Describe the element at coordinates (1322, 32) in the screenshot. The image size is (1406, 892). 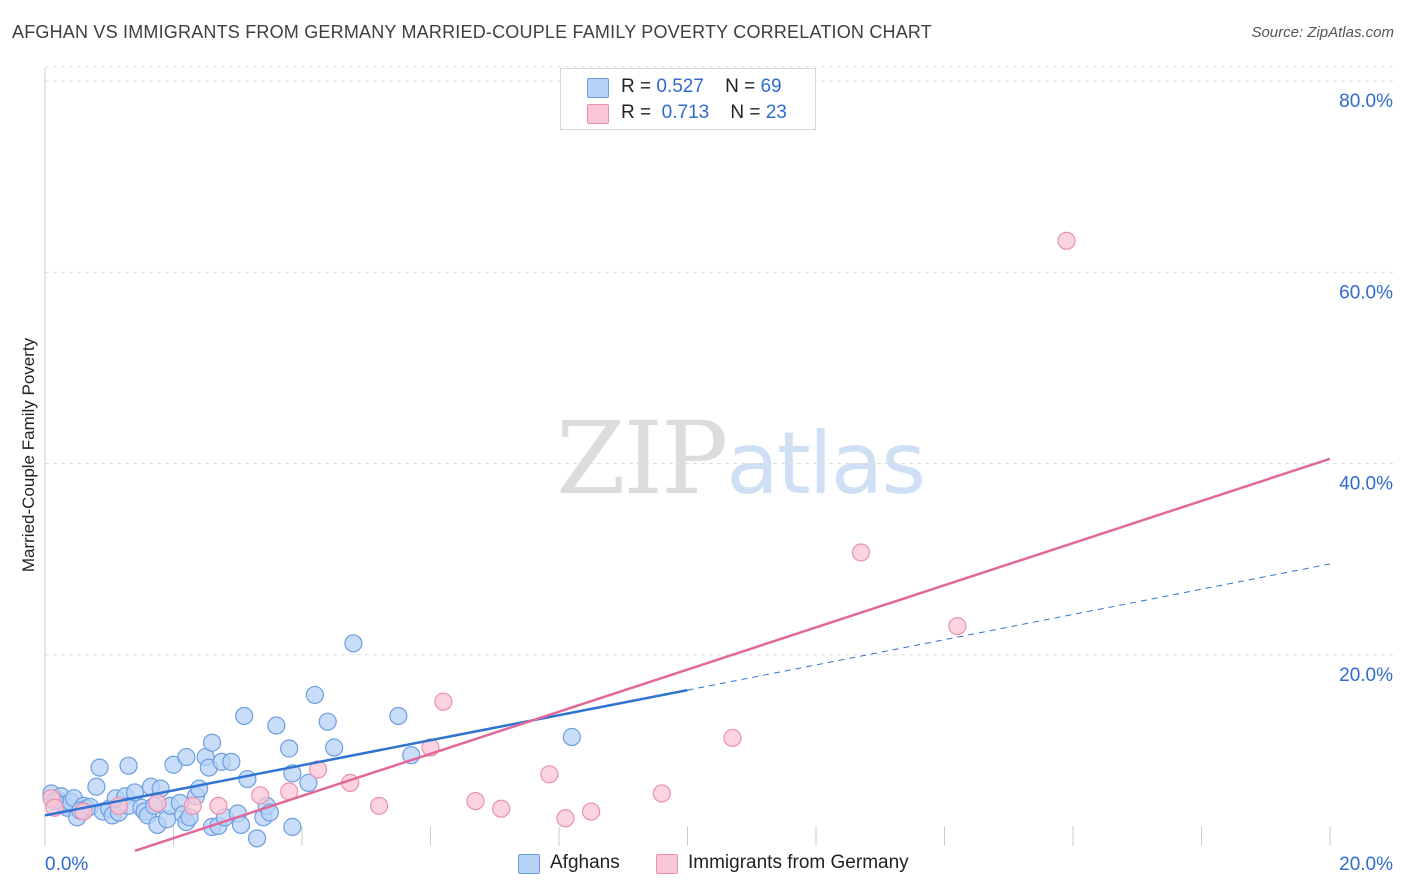
I see `source-label: Source: ZipAtlas.com` at that location.